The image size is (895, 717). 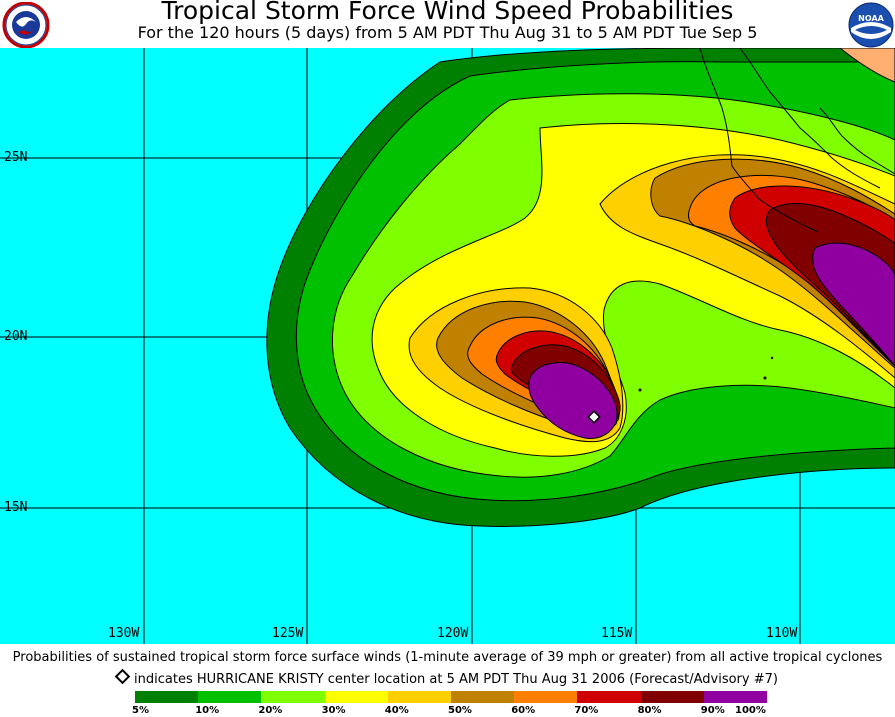 I want to click on storm-center-diamond, so click(x=594, y=417).